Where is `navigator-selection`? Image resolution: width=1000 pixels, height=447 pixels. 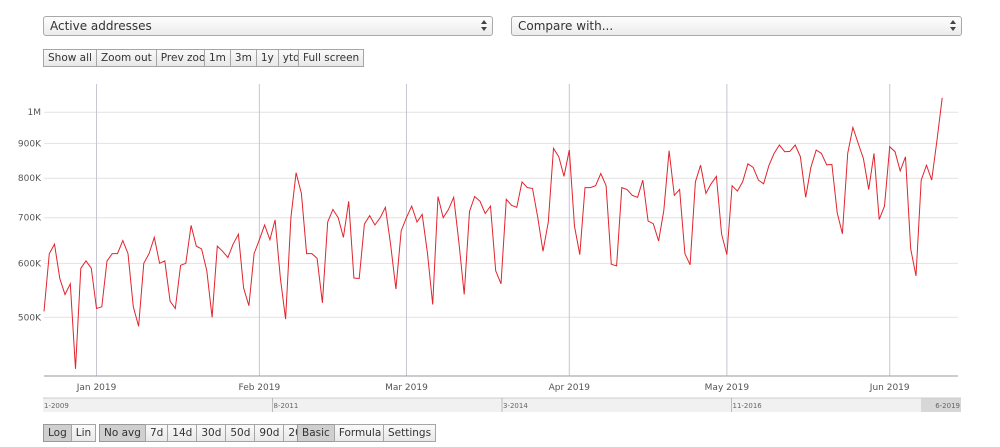
navigator-selection is located at coordinates (941, 405).